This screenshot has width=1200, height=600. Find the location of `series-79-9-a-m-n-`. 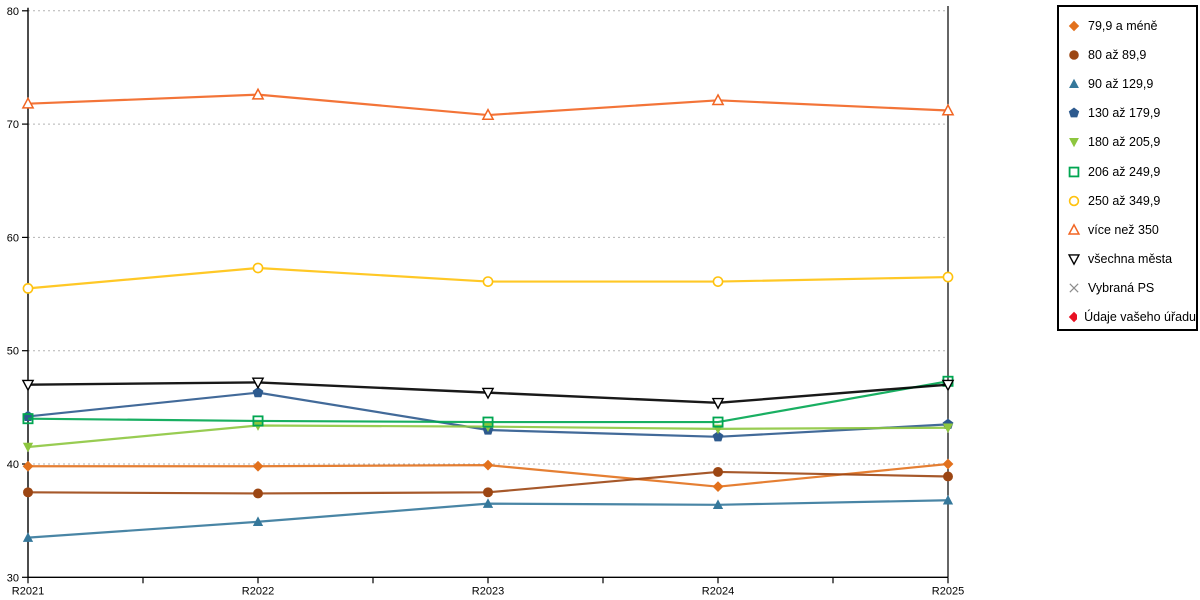

series-79-9-a-m-n- is located at coordinates (488, 475).